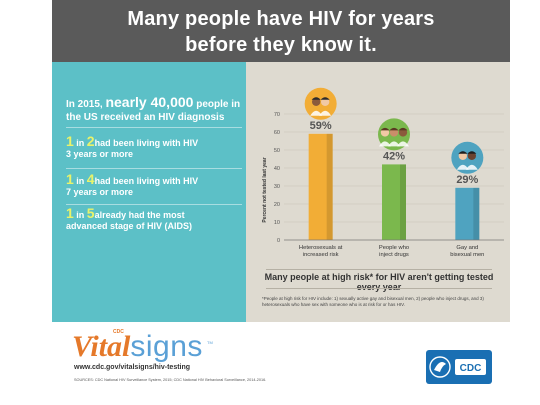  Describe the element at coordinates (100, 192) in the screenshot. I see `stat-text-2: 7 years or more` at that location.